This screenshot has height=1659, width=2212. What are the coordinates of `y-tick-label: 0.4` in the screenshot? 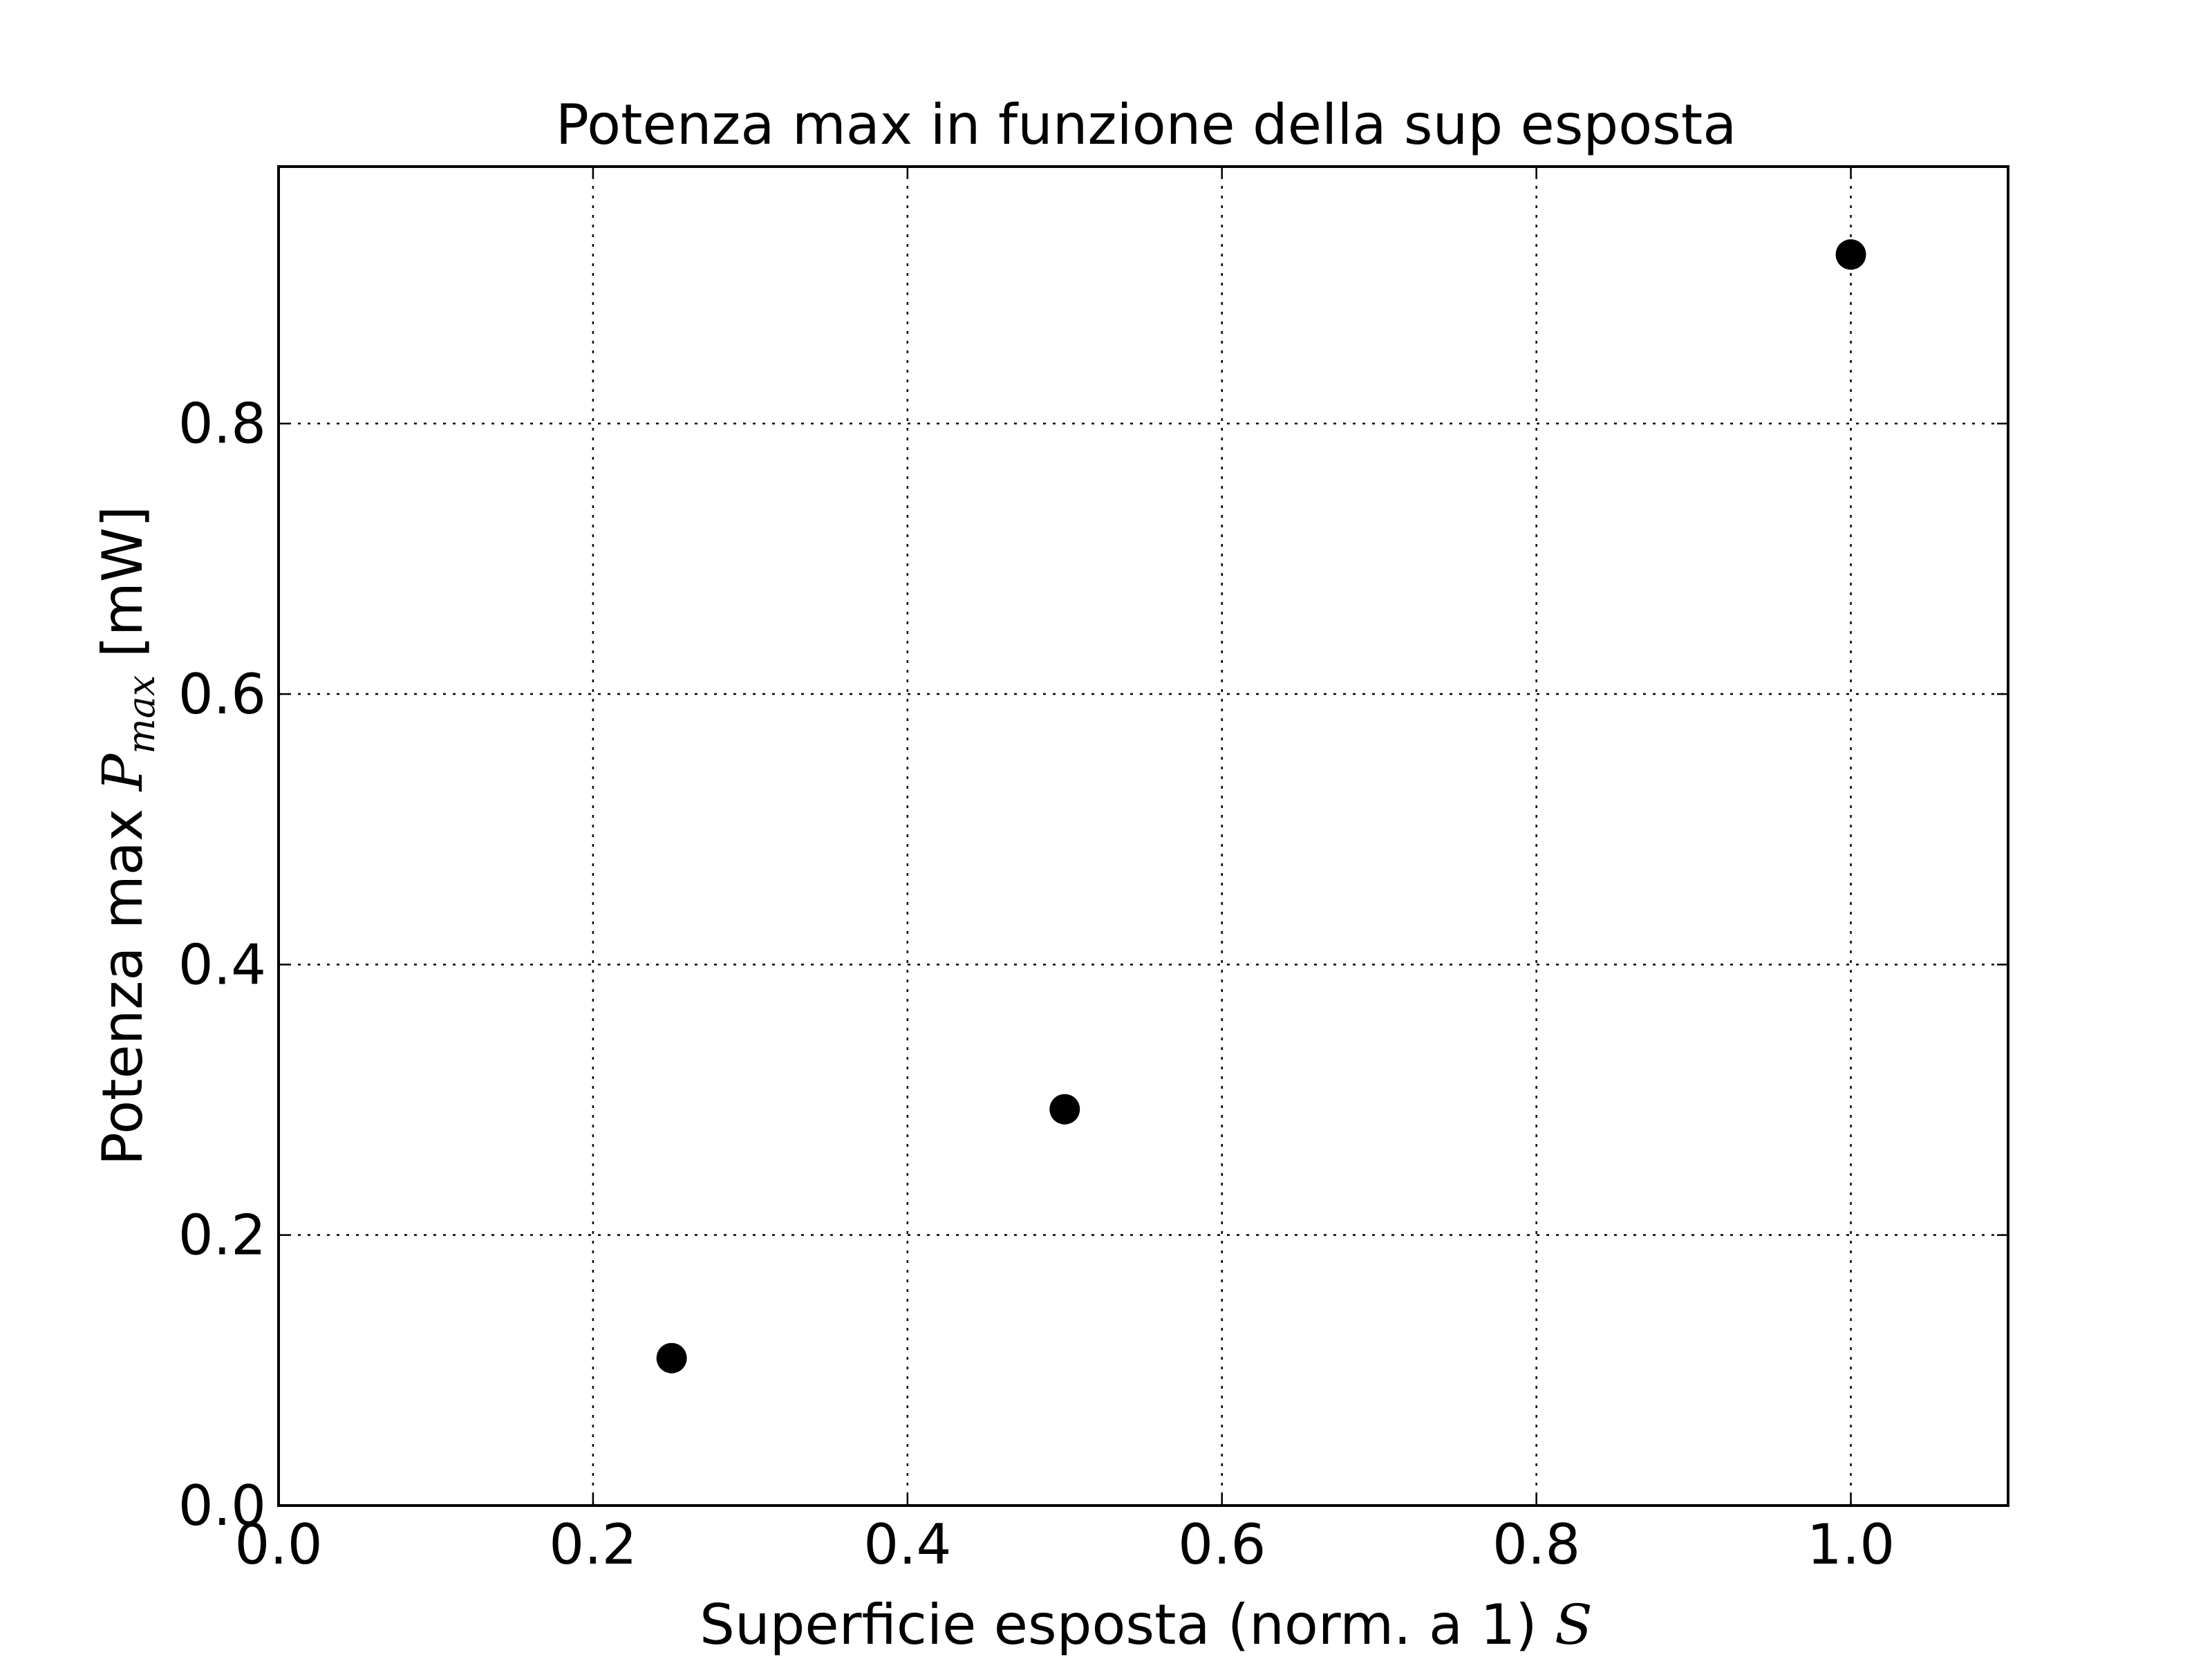 It's located at (222, 964).